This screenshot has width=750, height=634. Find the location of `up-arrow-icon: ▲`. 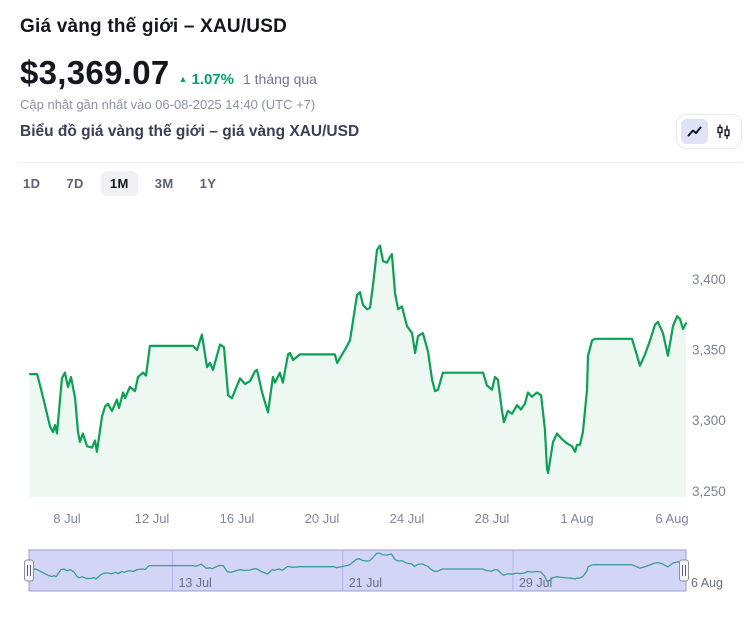

up-arrow-icon: ▲ is located at coordinates (183, 79).